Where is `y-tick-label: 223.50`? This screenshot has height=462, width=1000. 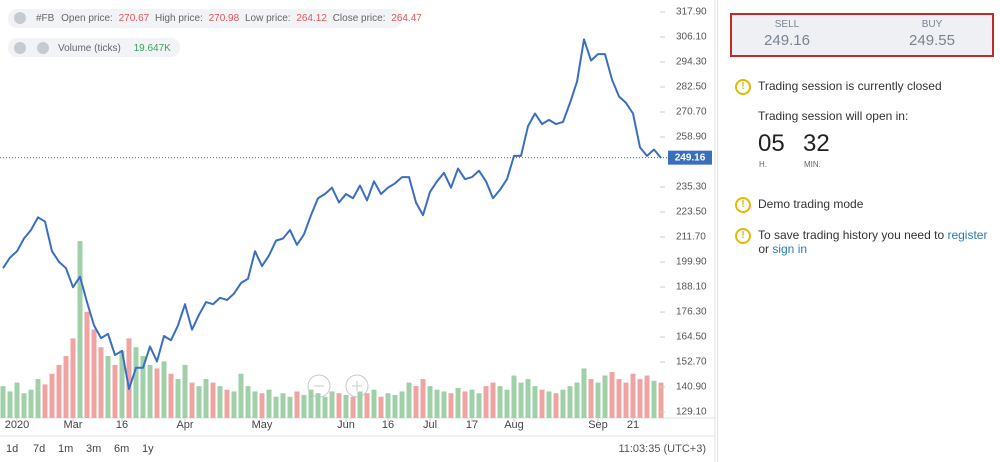 y-tick-label: 223.50 is located at coordinates (691, 212).